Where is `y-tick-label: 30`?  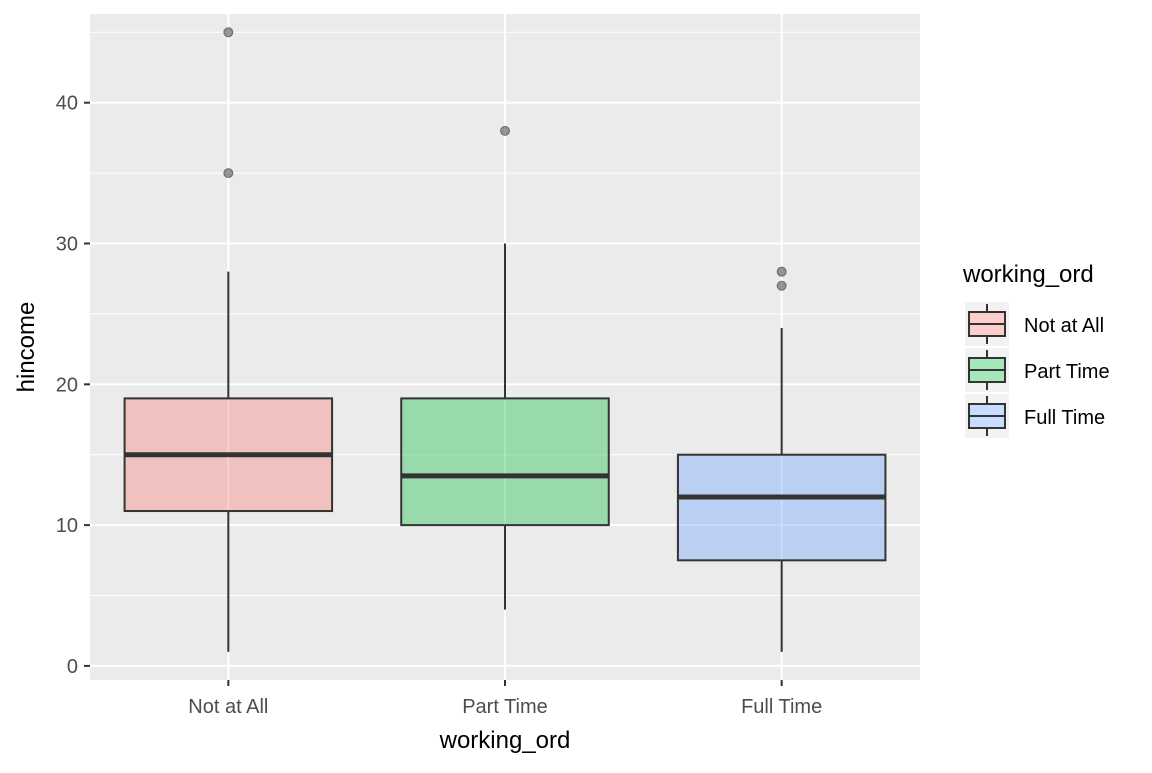
y-tick-label: 30 is located at coordinates (67, 245).